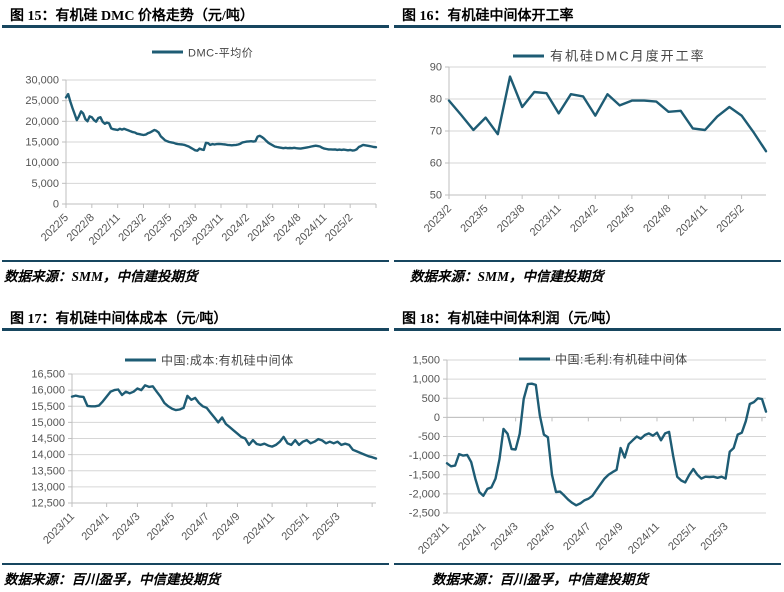 The width and height of the screenshot is (784, 592). I want to click on svg-text: 15,500, so click(48, 407).